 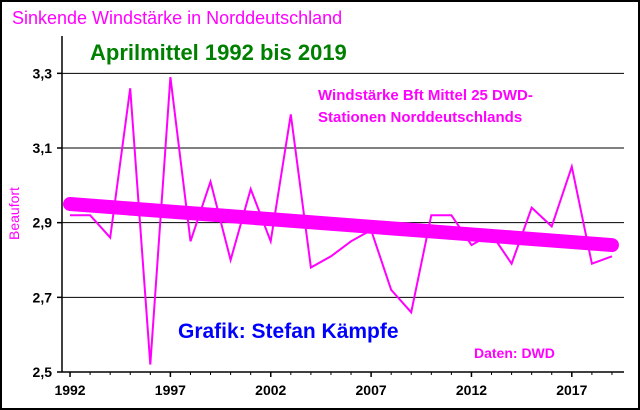 I want to click on x-tick-label: 2007, so click(x=371, y=390).